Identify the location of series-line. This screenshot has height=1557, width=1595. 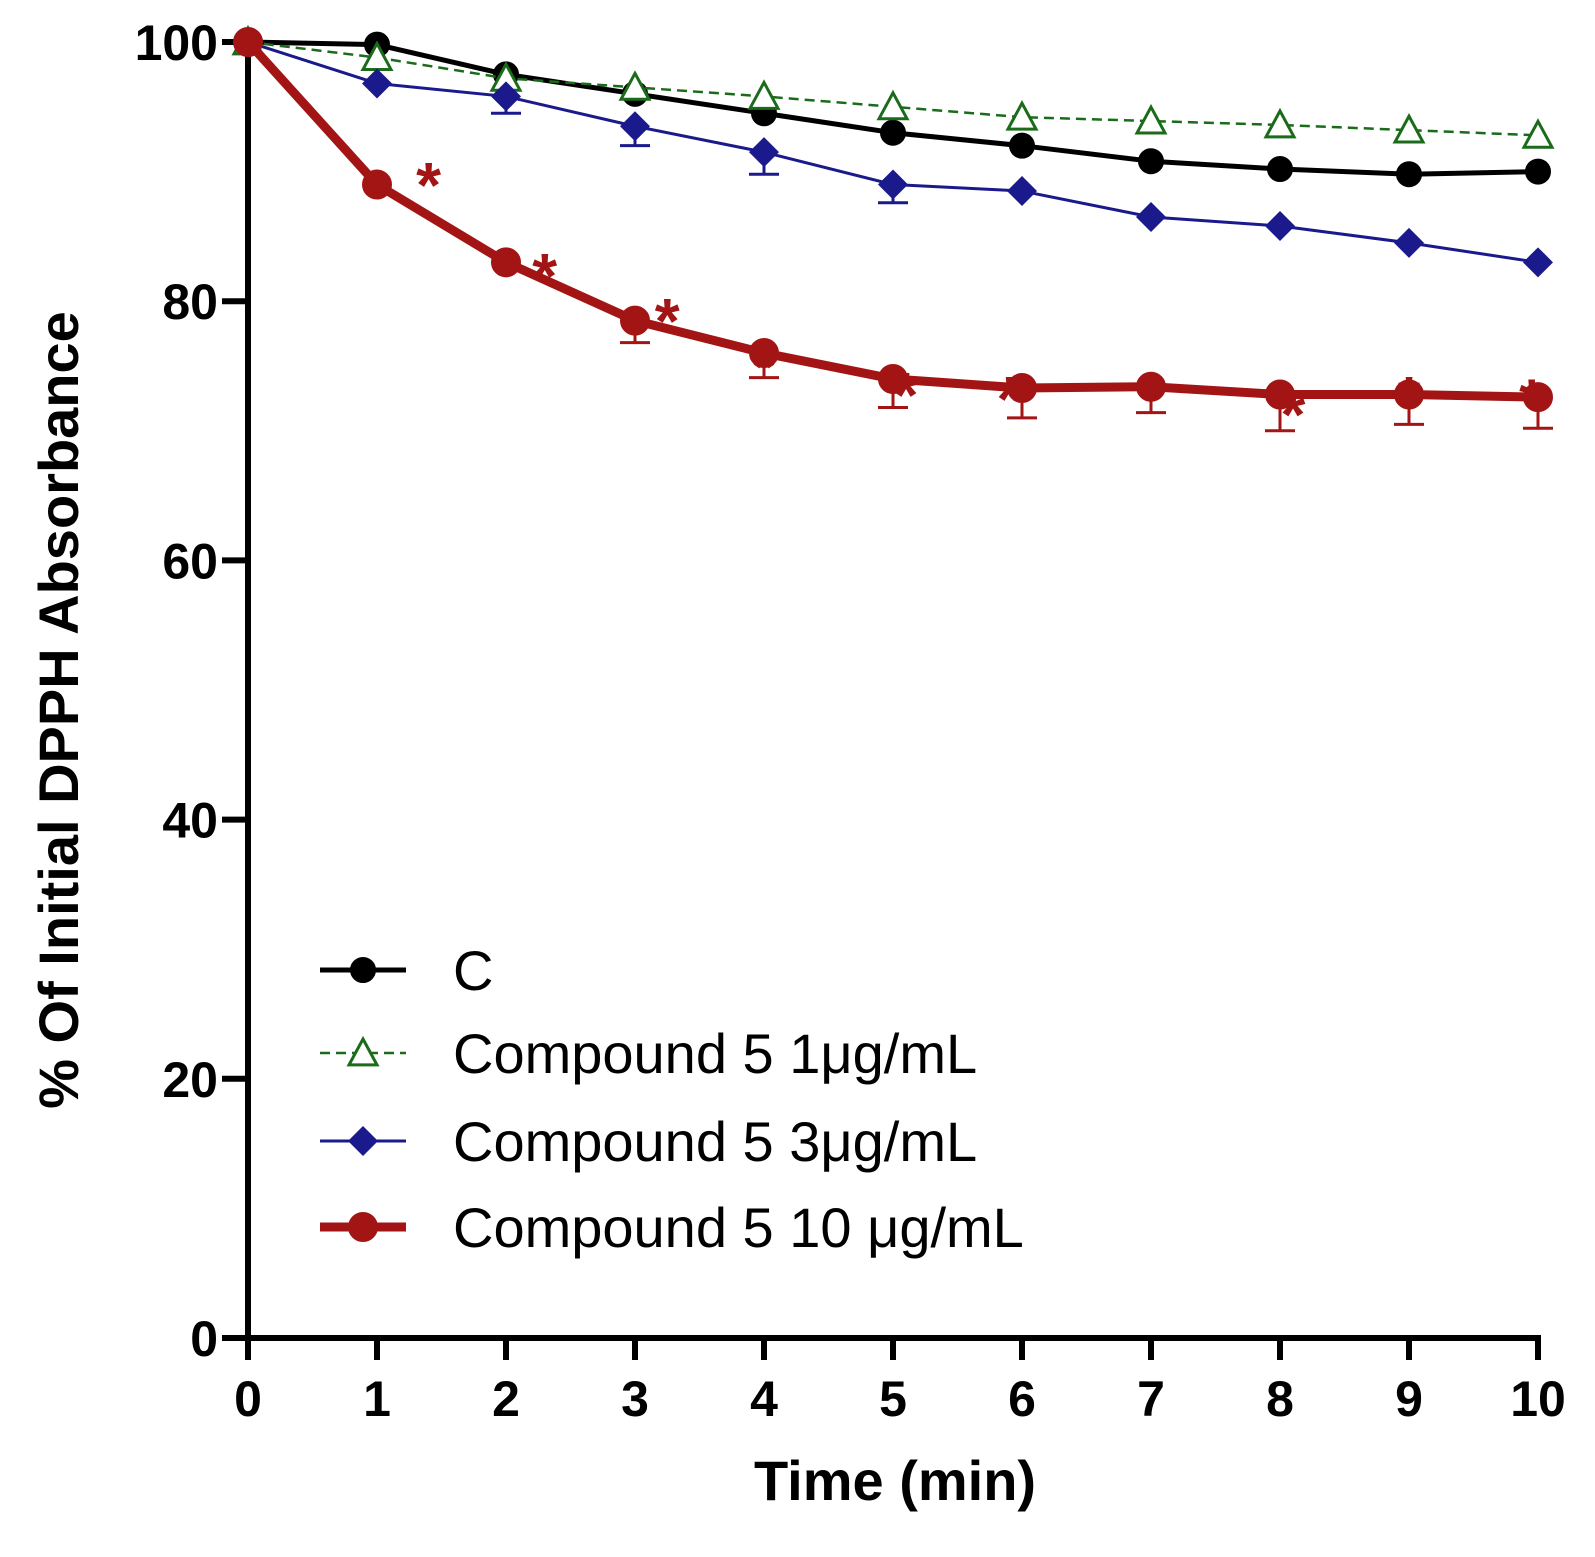
(893, 152).